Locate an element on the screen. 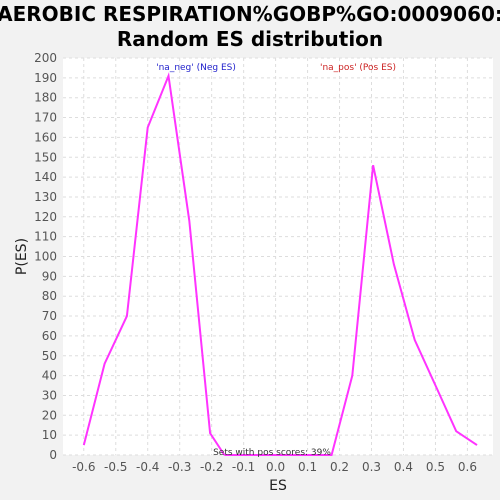 The height and width of the screenshot is (500, 500). x-tick-label: 0.3 is located at coordinates (371, 467).